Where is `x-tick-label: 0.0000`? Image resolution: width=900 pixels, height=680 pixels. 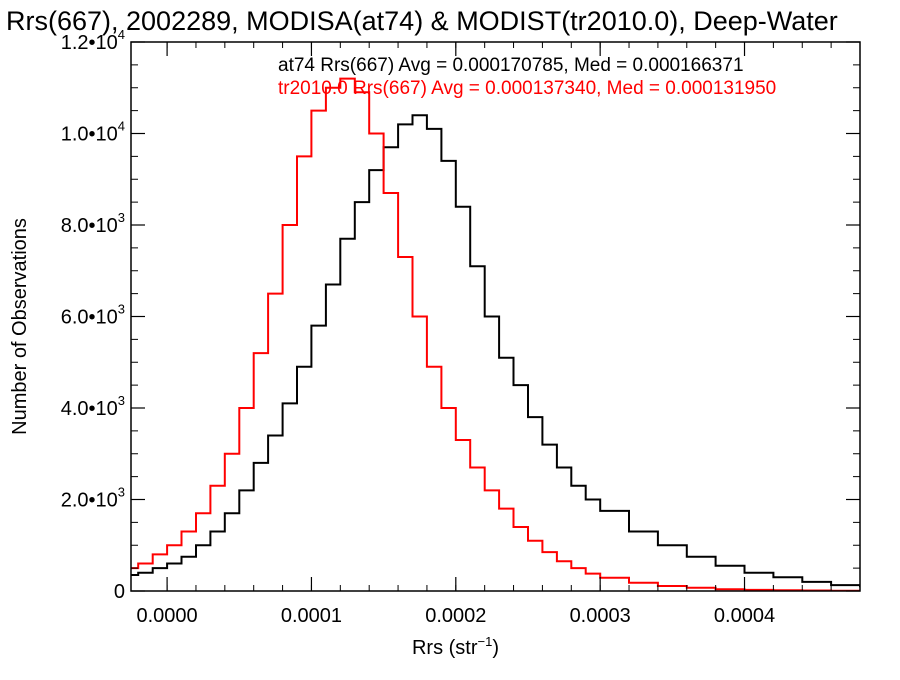 x-tick-label: 0.0000 is located at coordinates (167, 616).